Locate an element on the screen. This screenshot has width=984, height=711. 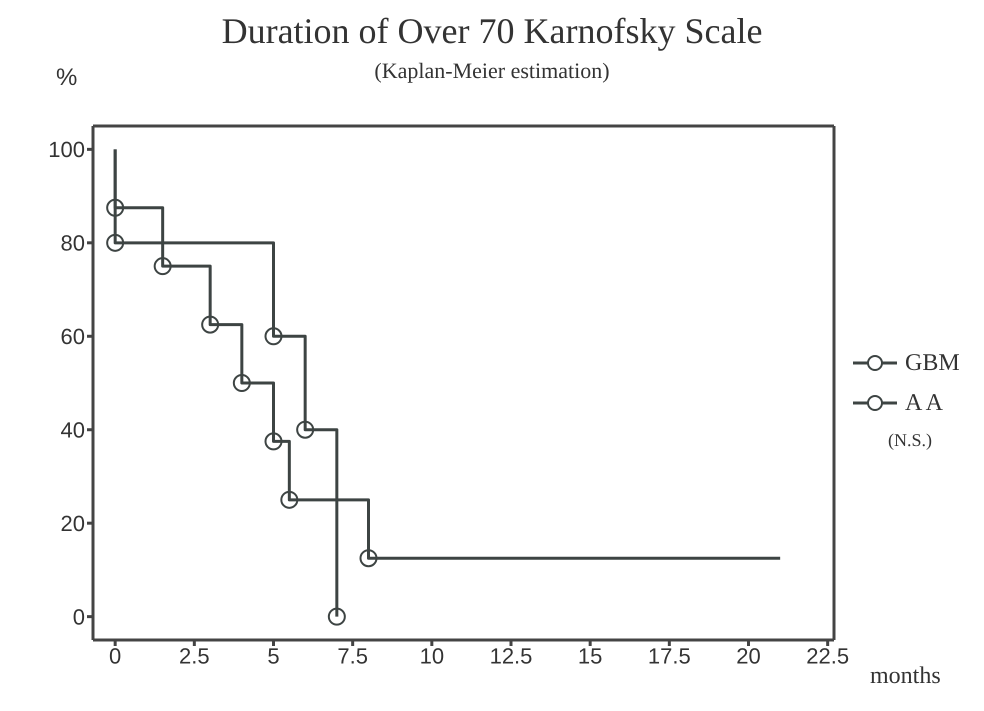
x-tick-label: 0 is located at coordinates (115, 656).